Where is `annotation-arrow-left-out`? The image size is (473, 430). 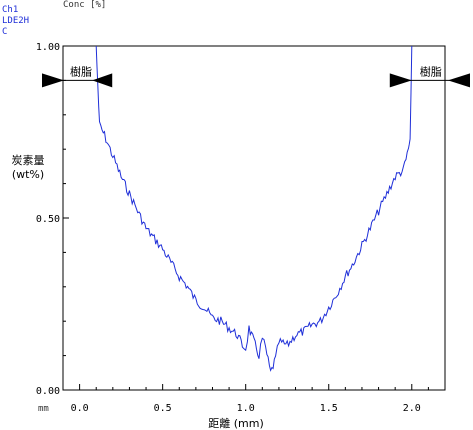 annotation-arrow-left-out is located at coordinates (102, 80).